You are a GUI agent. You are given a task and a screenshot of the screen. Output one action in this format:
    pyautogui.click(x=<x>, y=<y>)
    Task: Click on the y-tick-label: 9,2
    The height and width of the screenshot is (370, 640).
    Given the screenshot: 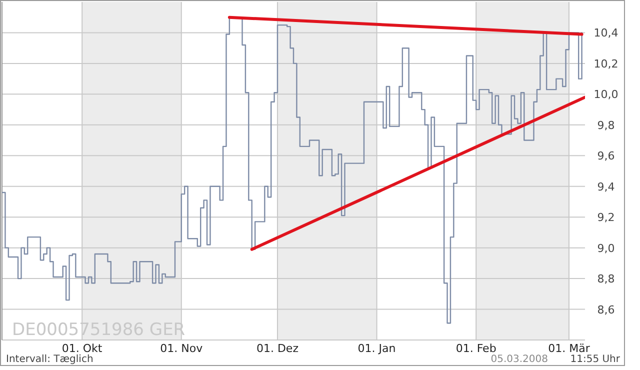 What is the action you would take?
    pyautogui.click(x=606, y=217)
    